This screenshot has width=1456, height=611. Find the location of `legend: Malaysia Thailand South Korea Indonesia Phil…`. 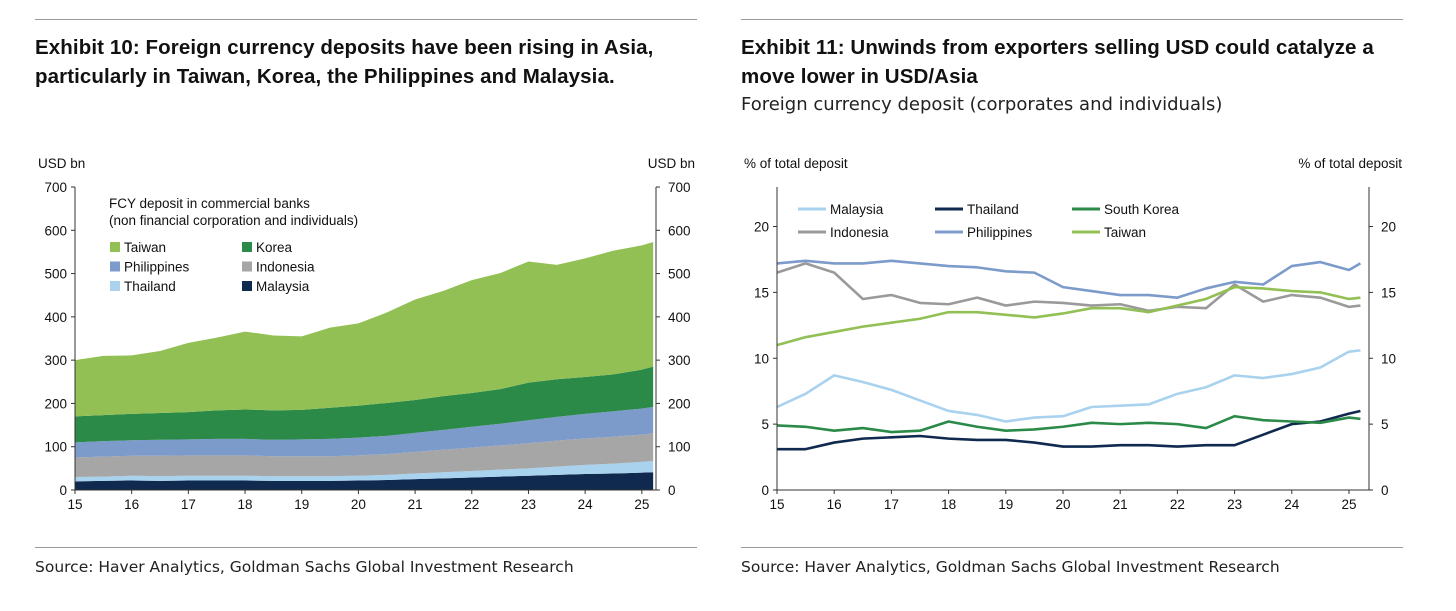

legend: Malaysia Thailand South Korea Indonesia Phil… is located at coordinates (989, 221).